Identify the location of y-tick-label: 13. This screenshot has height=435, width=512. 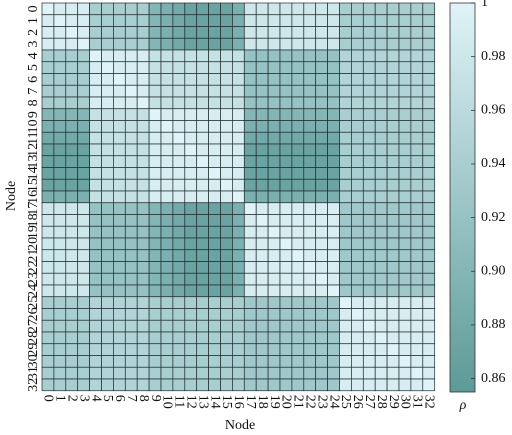
(33, 162).